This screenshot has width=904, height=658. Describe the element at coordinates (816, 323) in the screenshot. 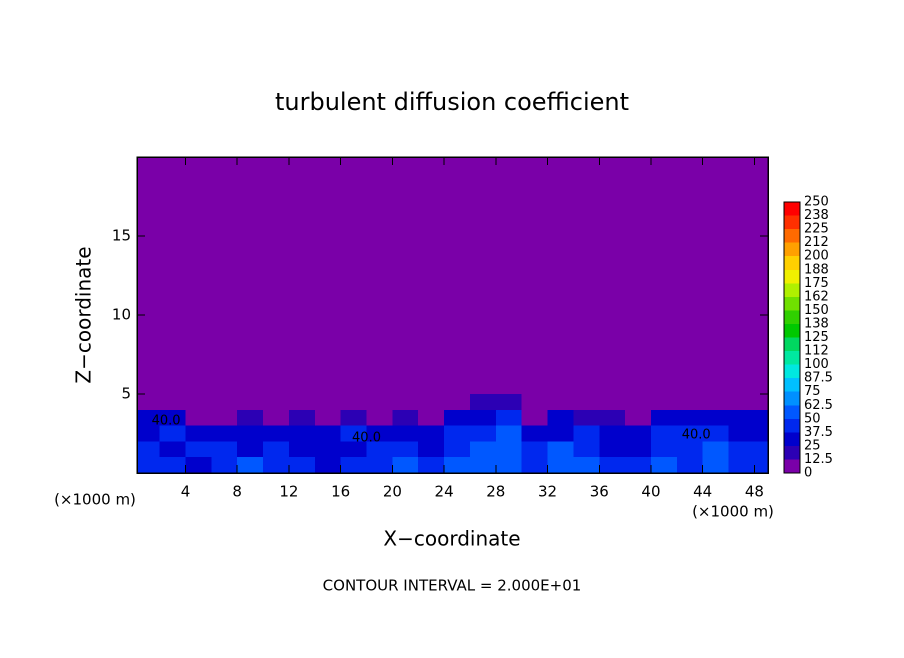

I see `colorbar-label: 138` at that location.